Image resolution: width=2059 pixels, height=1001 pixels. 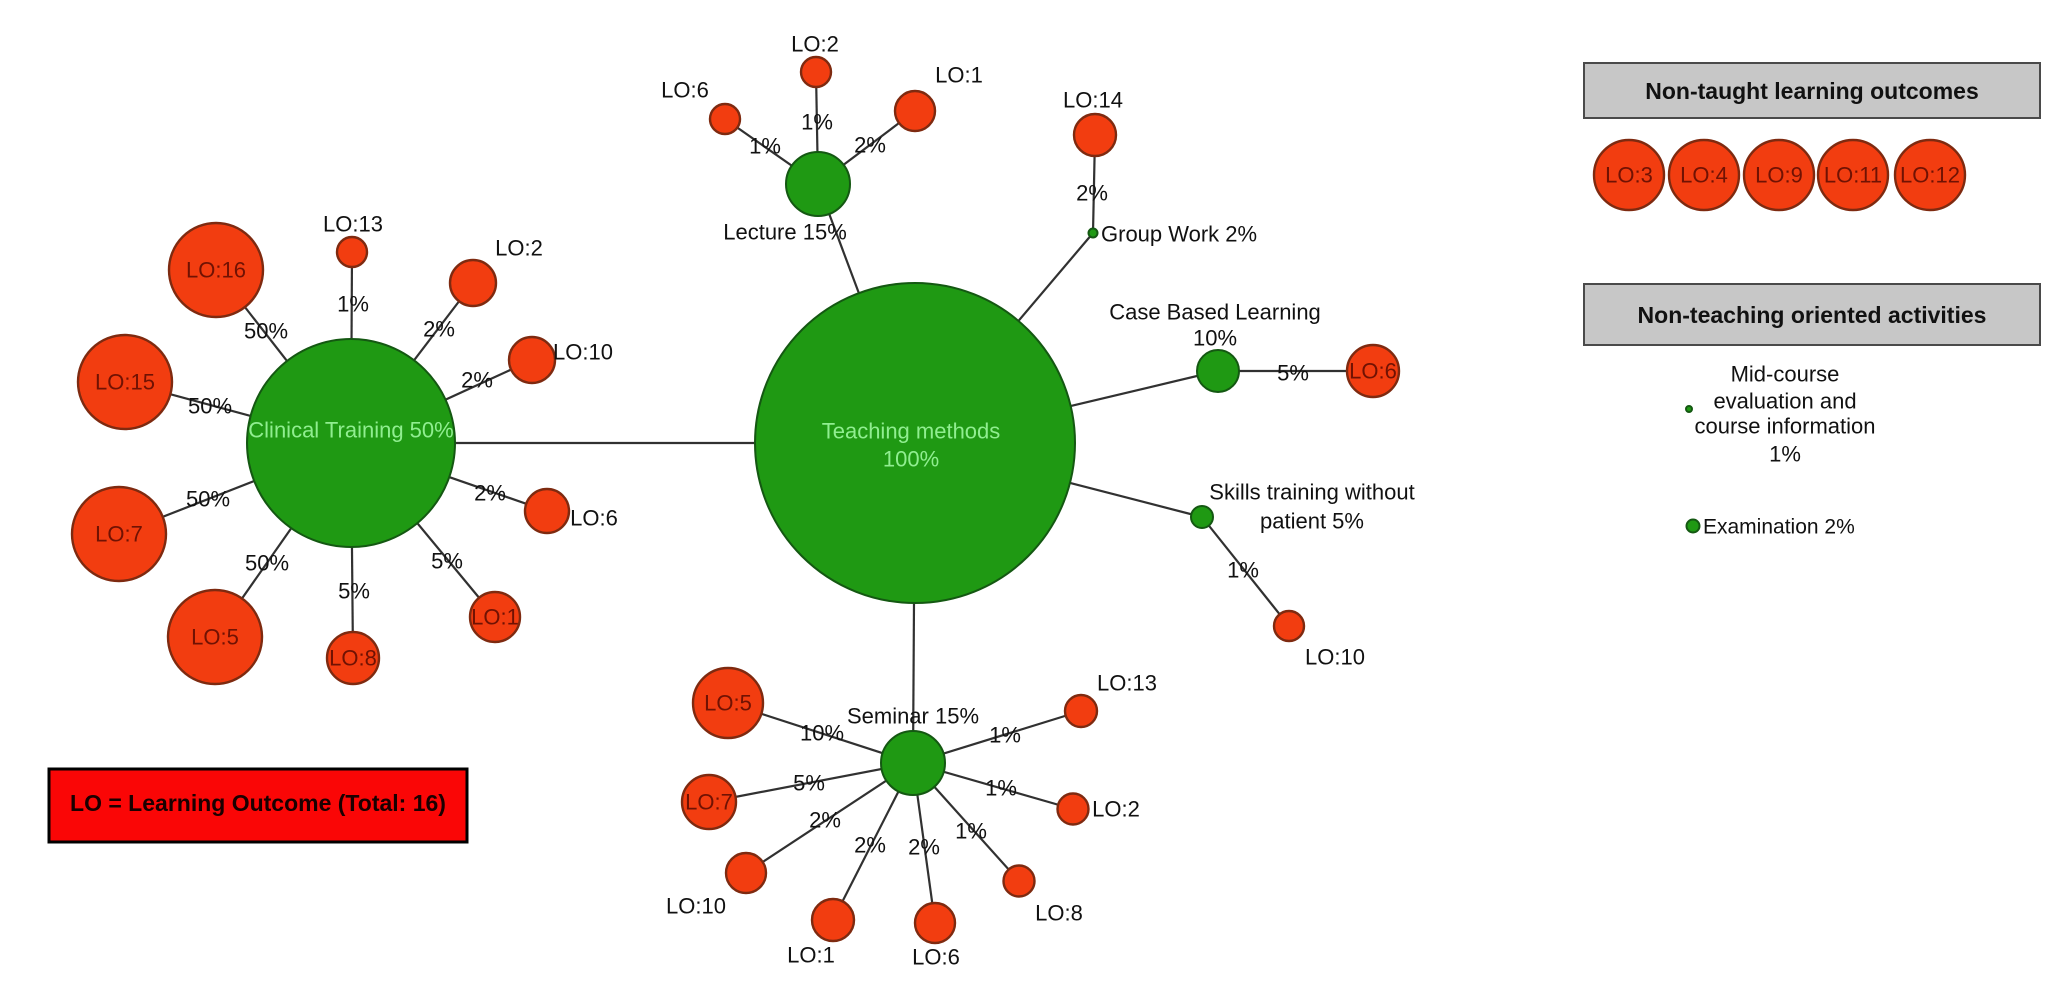 What do you see at coordinates (911, 459) in the screenshot?
I see `svg-text: 100%` at bounding box center [911, 459].